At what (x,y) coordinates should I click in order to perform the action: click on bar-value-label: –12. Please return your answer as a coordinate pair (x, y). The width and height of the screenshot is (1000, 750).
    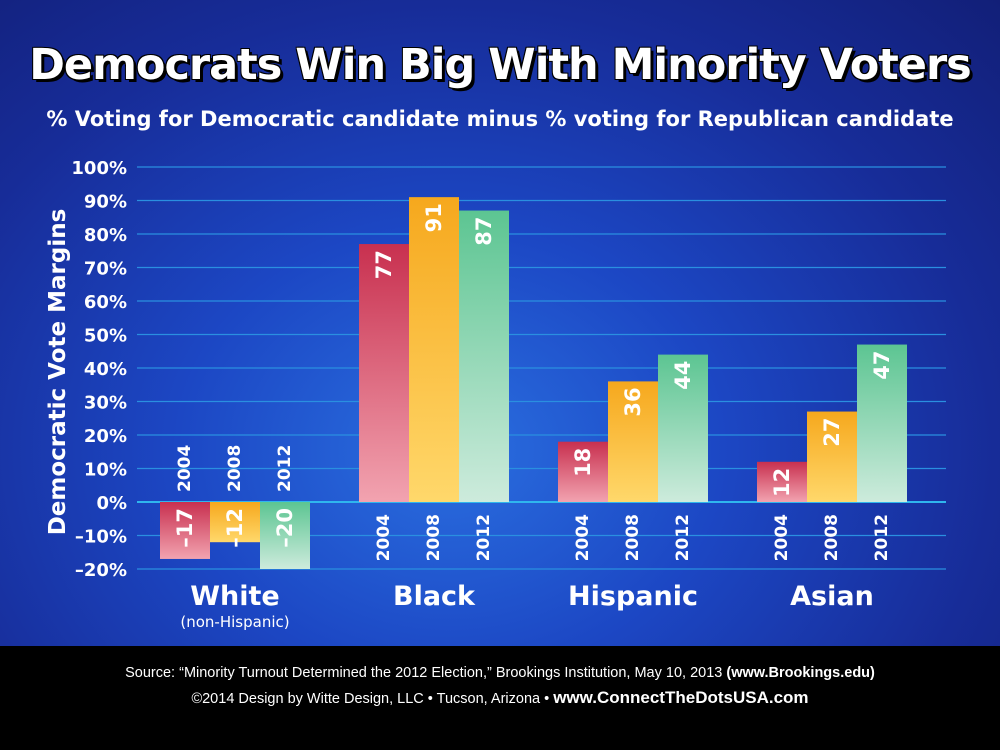
    Looking at the image, I should click on (235, 528).